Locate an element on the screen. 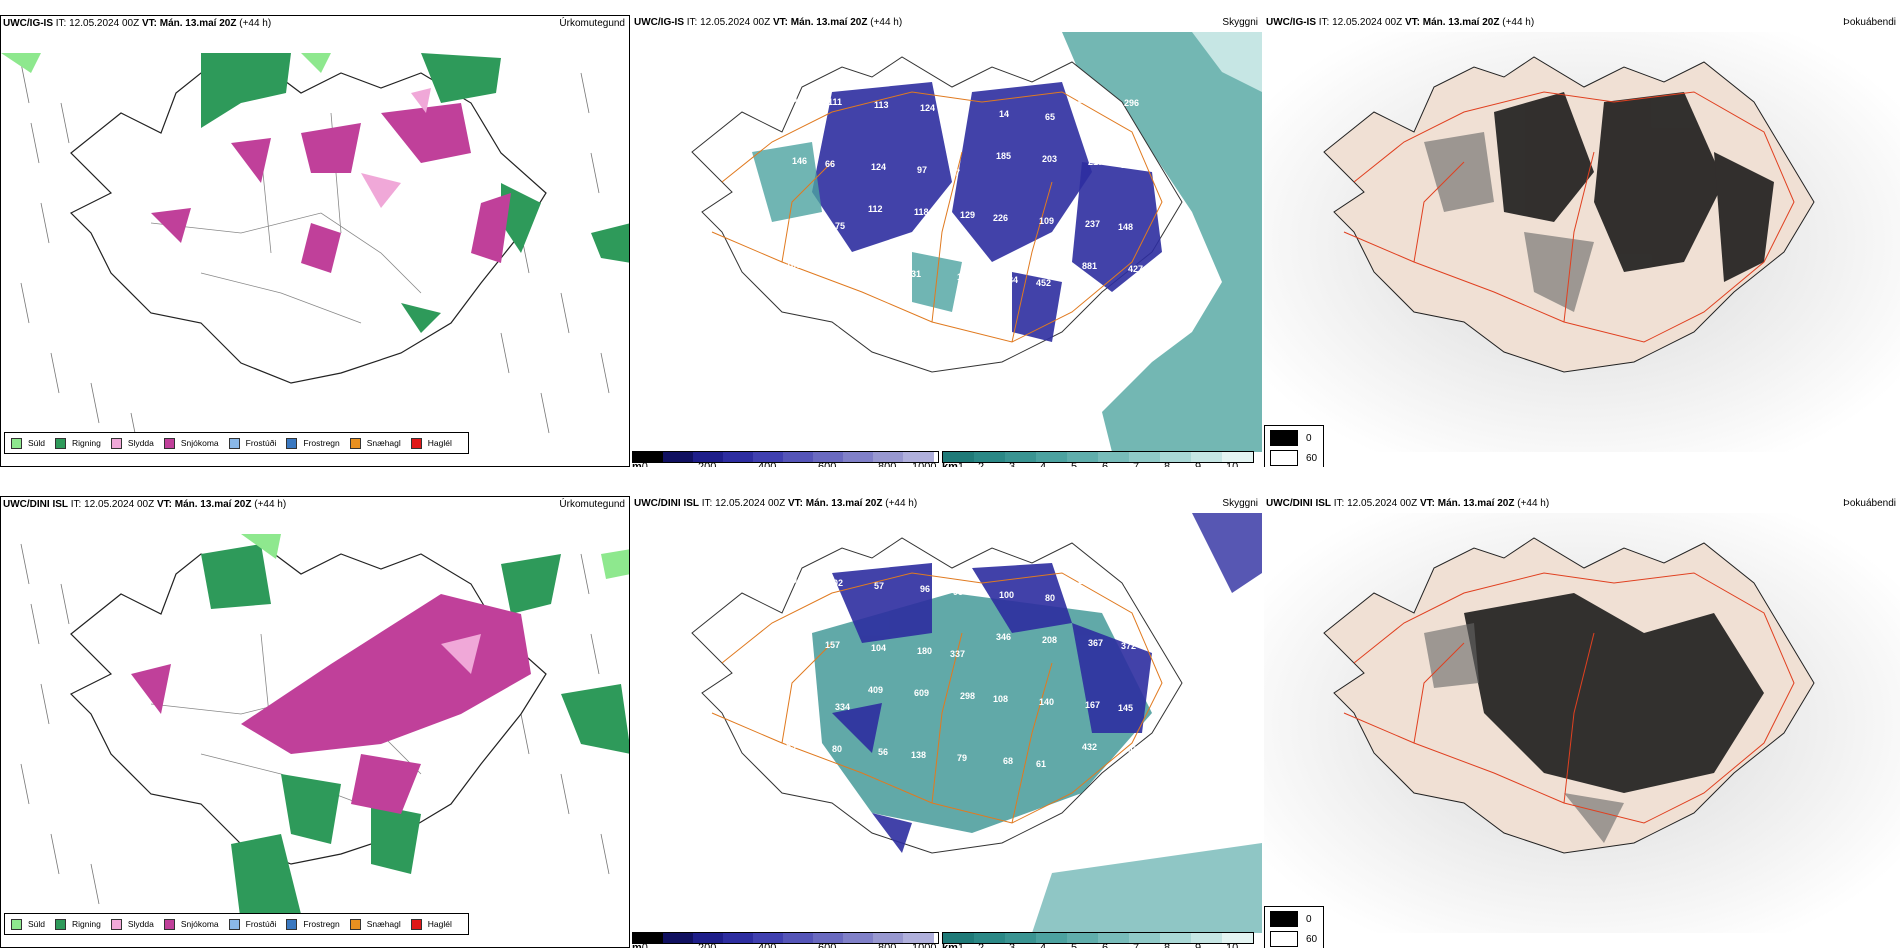 The image size is (1900, 950). rain-areas is located at coordinates (415, 734).